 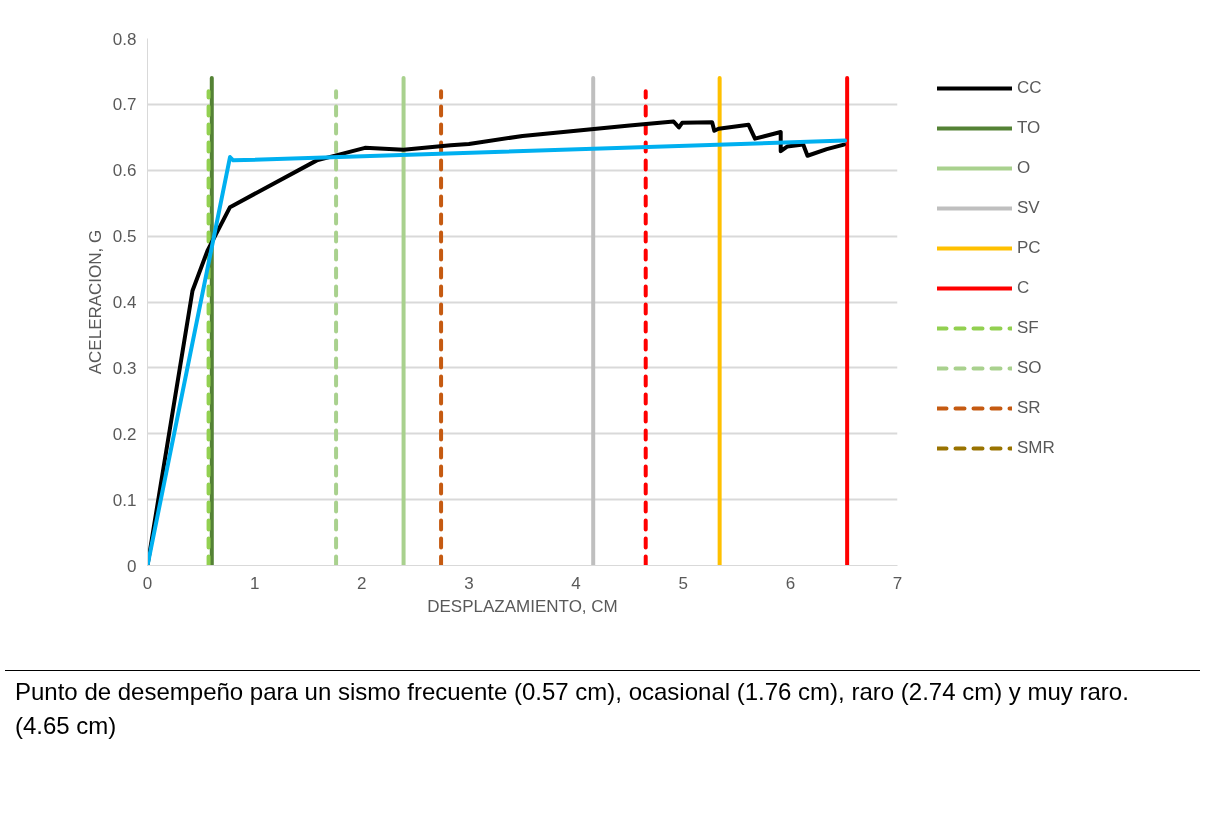 I want to click on x-tick-label: 0, so click(x=147, y=583).